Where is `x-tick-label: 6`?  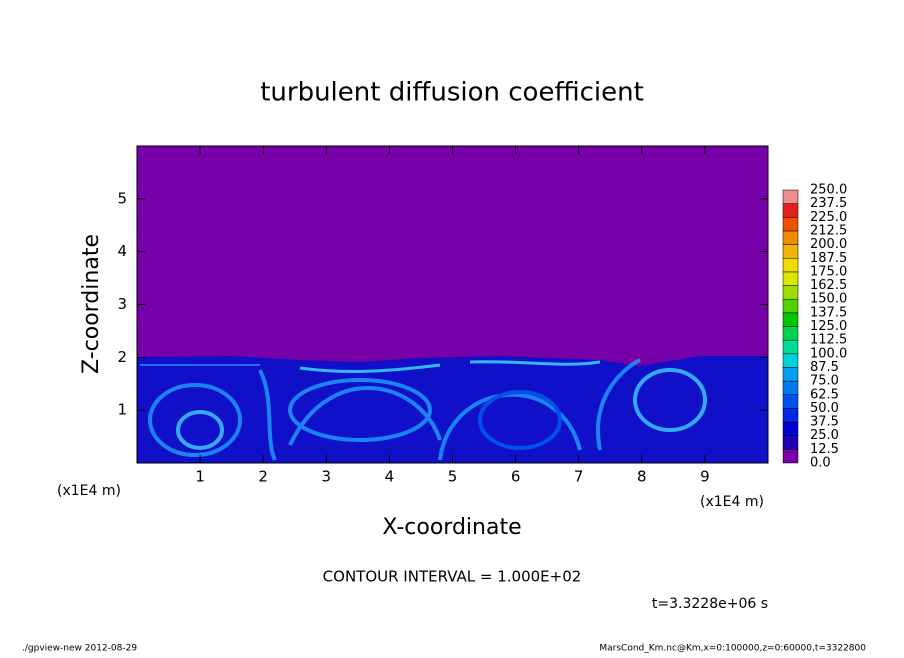 x-tick-label: 6 is located at coordinates (516, 477).